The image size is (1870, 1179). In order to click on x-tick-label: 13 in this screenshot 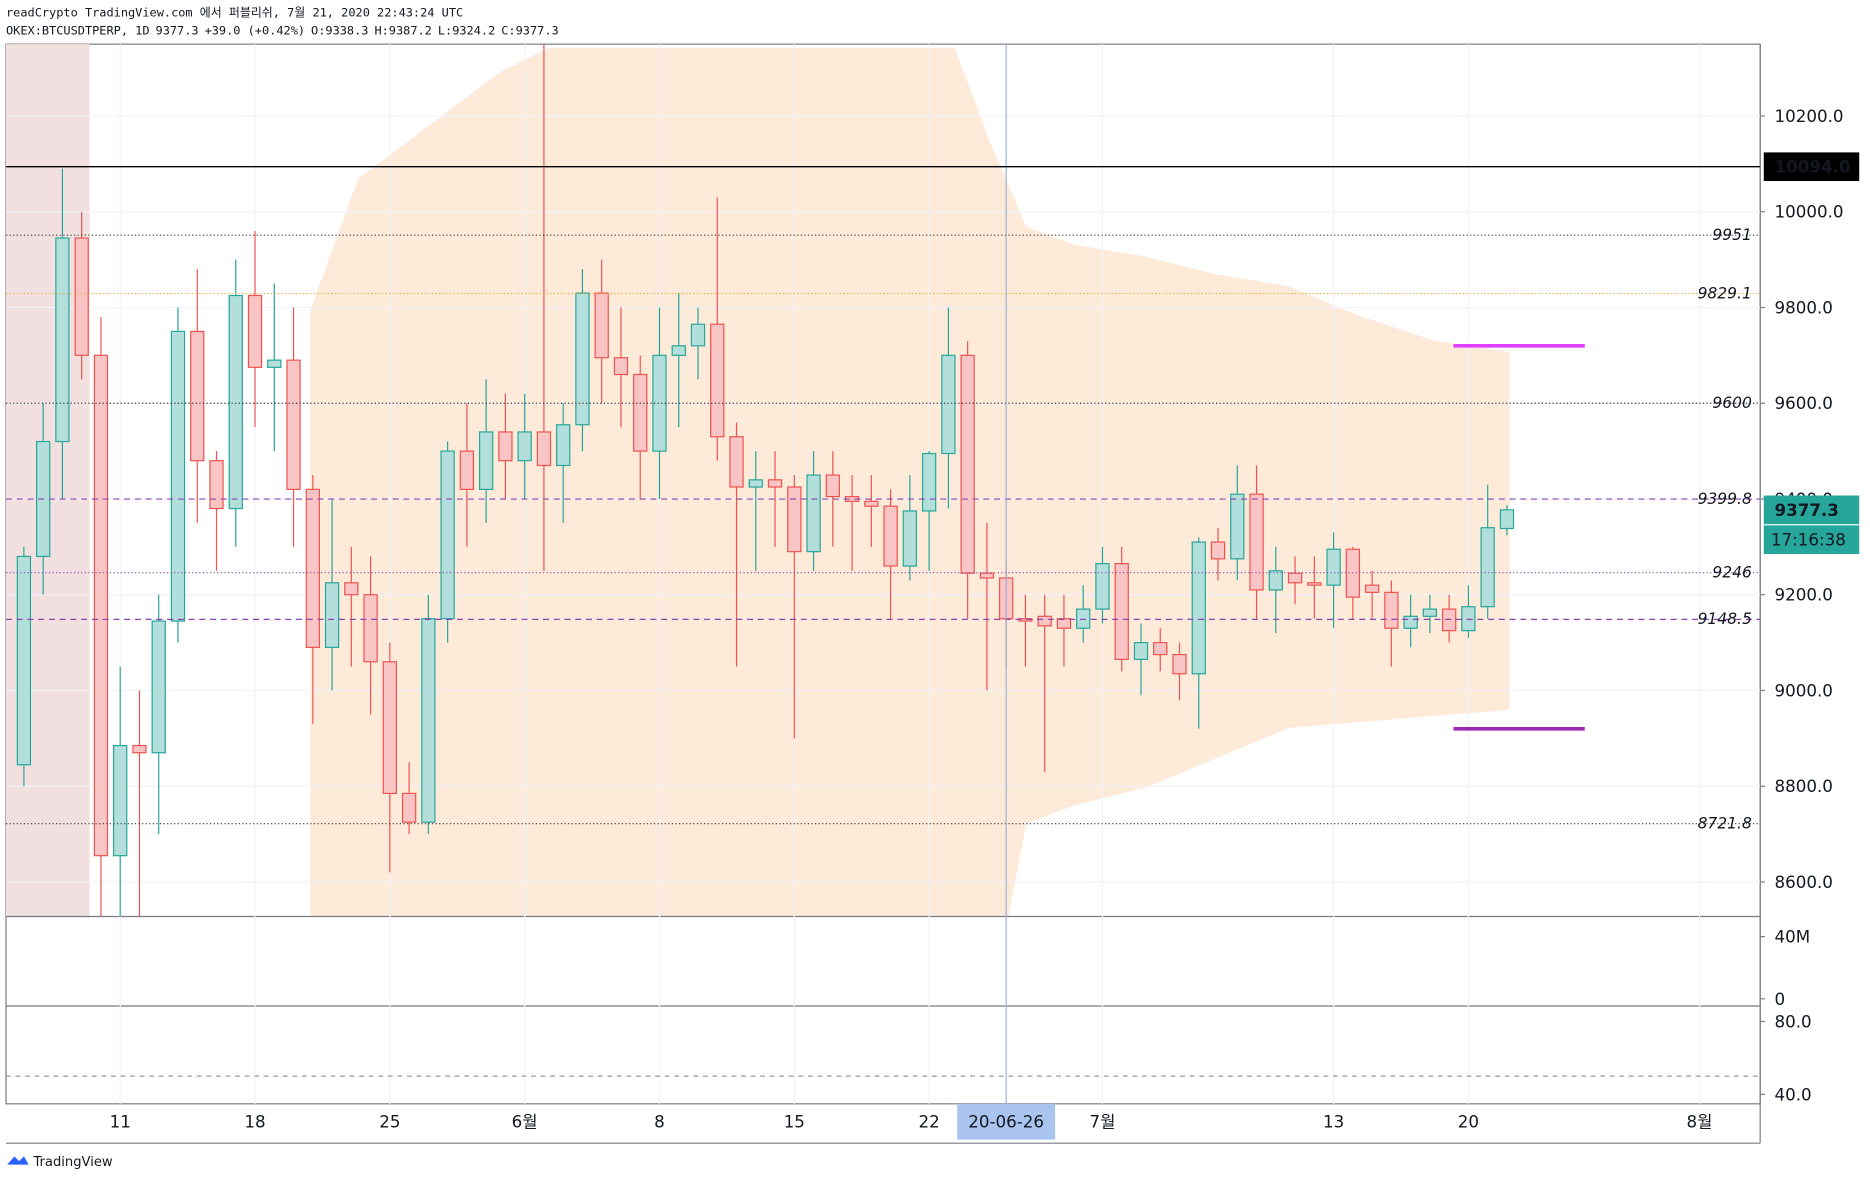, I will do `click(1333, 1122)`.